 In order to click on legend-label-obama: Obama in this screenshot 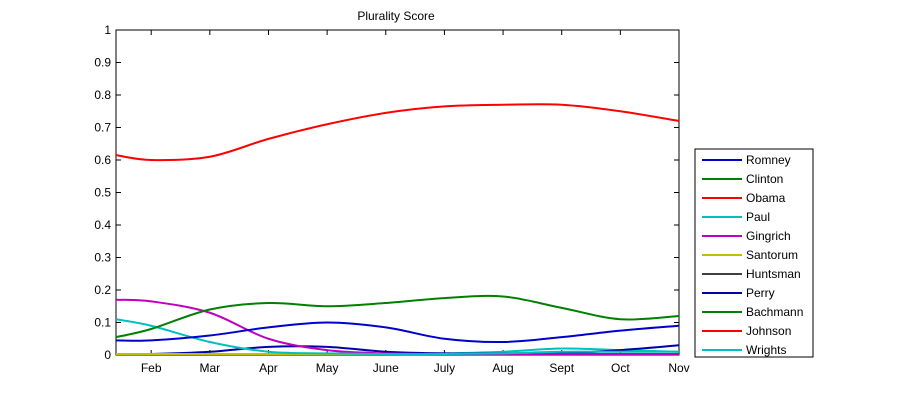, I will do `click(766, 198)`.